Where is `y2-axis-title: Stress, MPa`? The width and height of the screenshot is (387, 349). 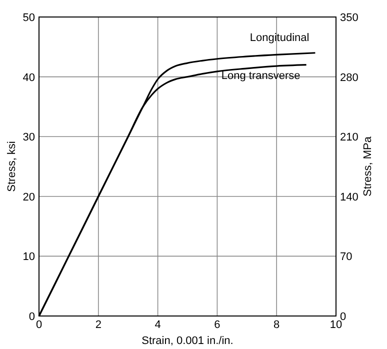 y2-axis-title: Stress, MPa is located at coordinates (368, 166).